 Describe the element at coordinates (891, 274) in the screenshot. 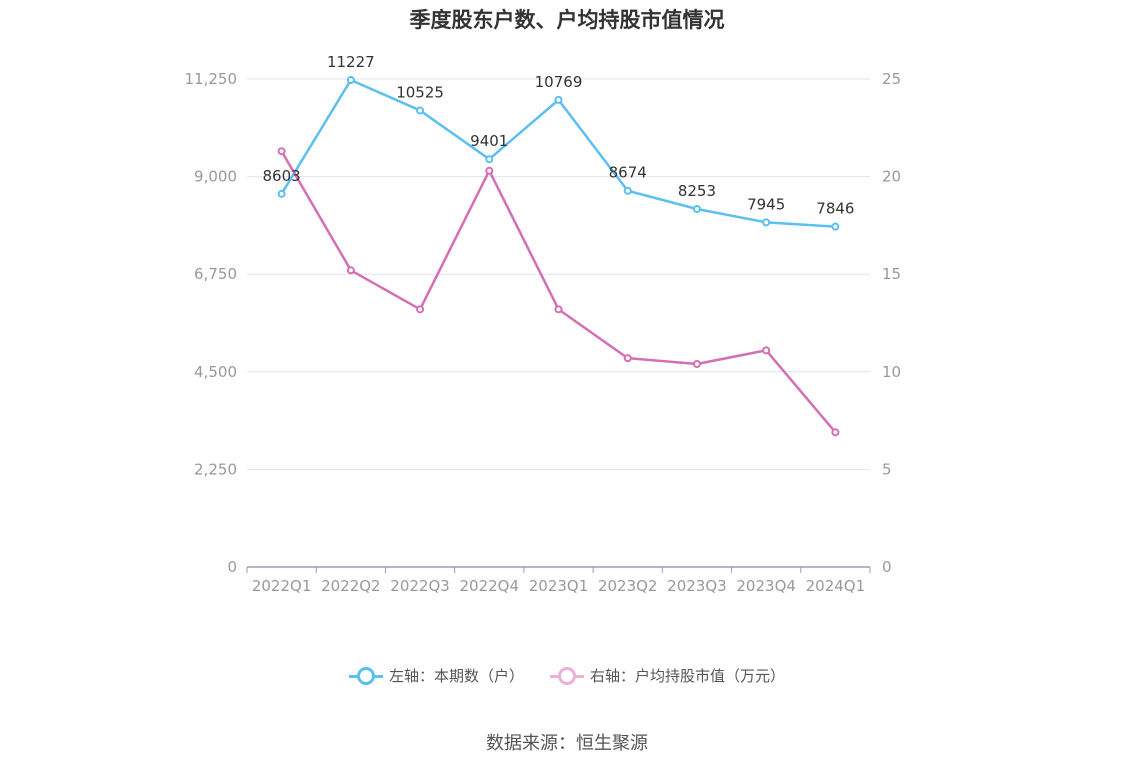

I see `right-tick-label: 15` at that location.